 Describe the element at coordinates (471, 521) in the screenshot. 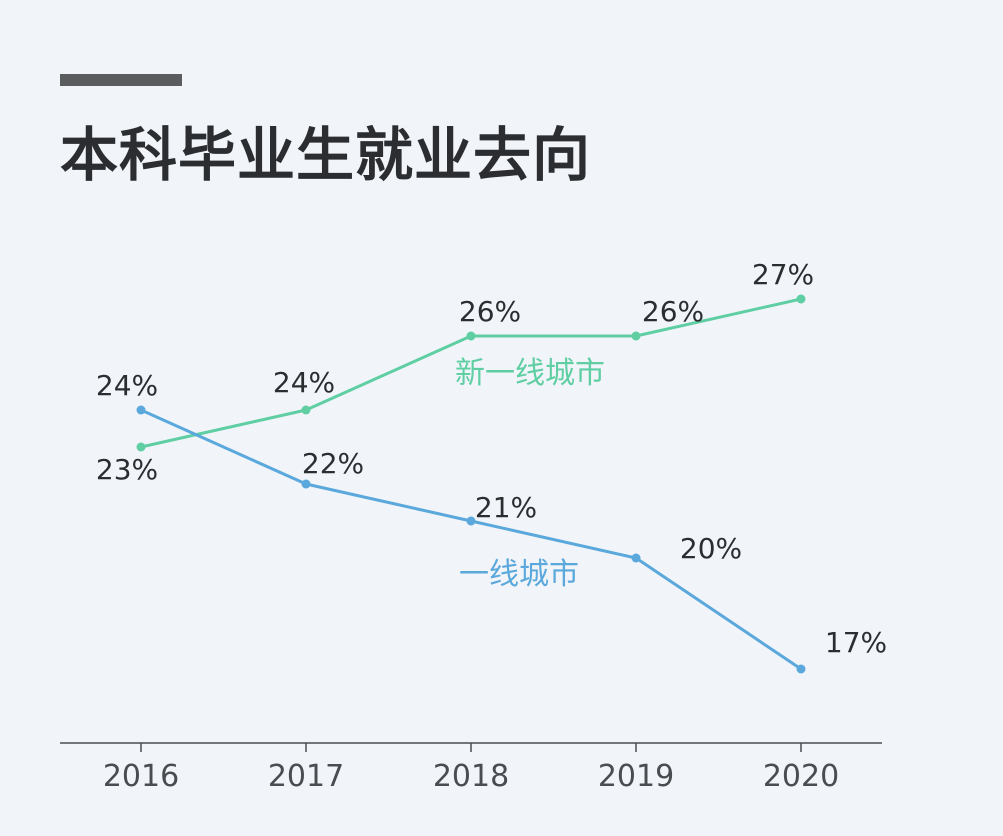

I see `data-point-2-2018` at that location.